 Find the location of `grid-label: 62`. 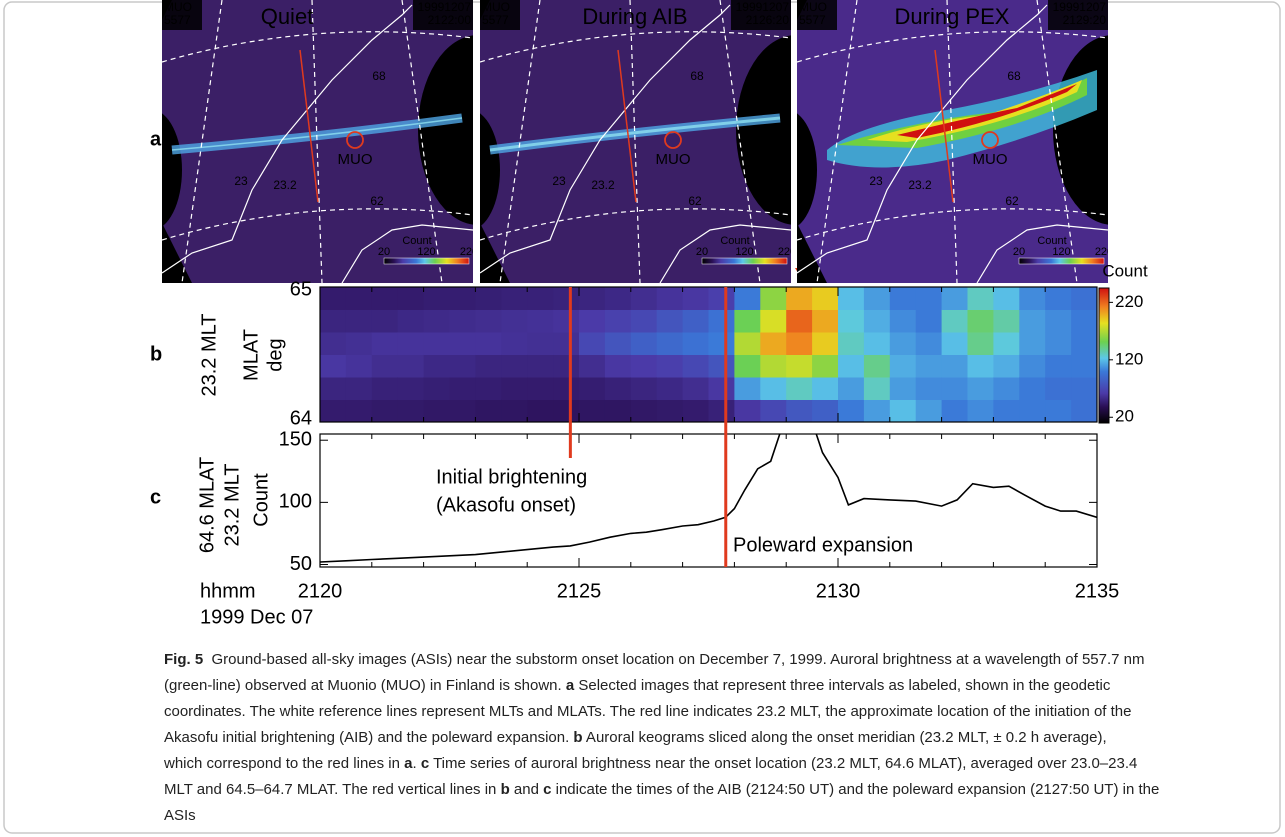

grid-label: 62 is located at coordinates (377, 201).